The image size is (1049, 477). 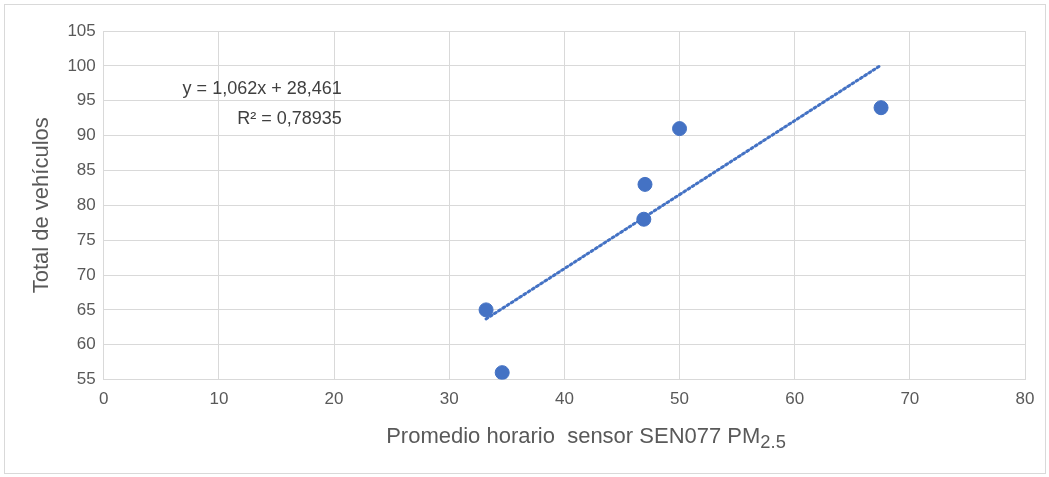 What do you see at coordinates (104, 399) in the screenshot?
I see `x-tick-label: 0` at bounding box center [104, 399].